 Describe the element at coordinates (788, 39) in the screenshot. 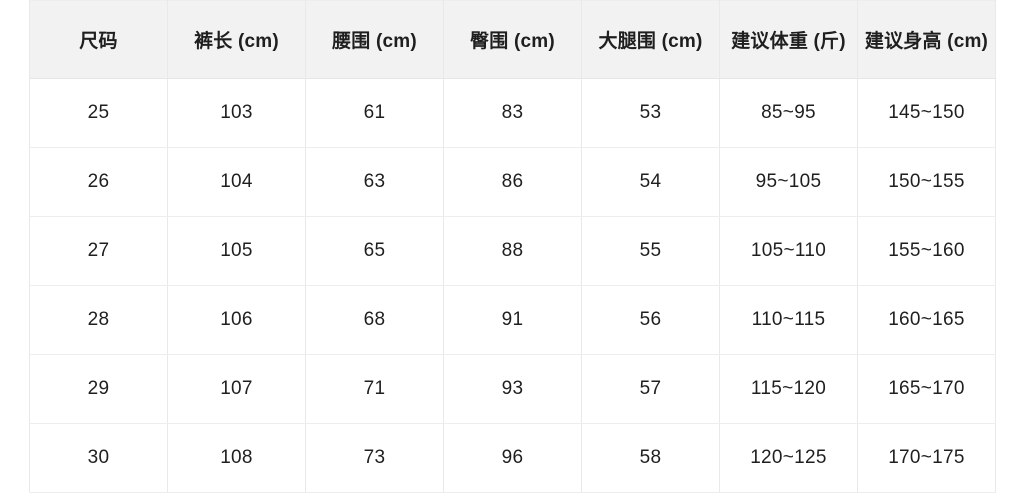

I see `column-header-suggested-weight: 建议体重 (斤)` at that location.